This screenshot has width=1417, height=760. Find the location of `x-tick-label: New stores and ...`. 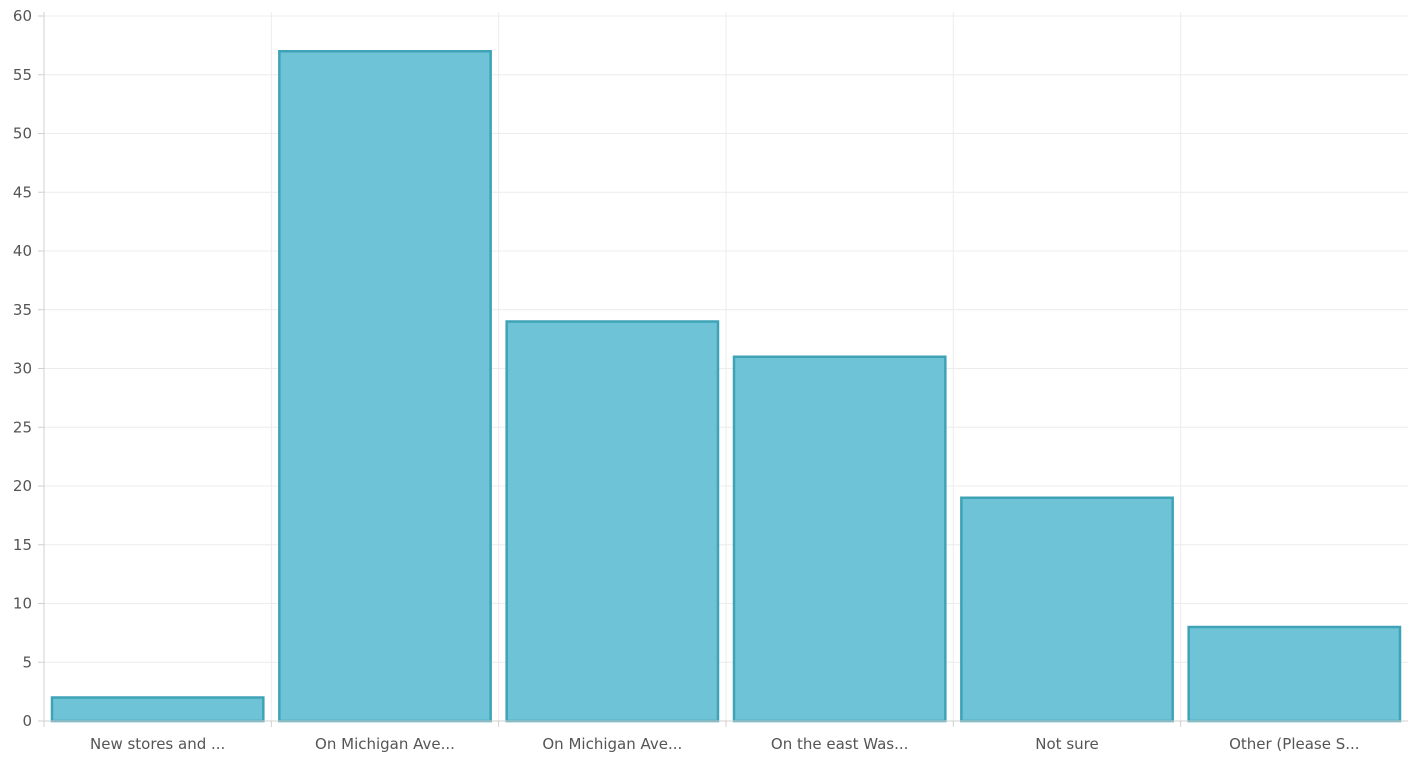

x-tick-label: New stores and ... is located at coordinates (157, 744).